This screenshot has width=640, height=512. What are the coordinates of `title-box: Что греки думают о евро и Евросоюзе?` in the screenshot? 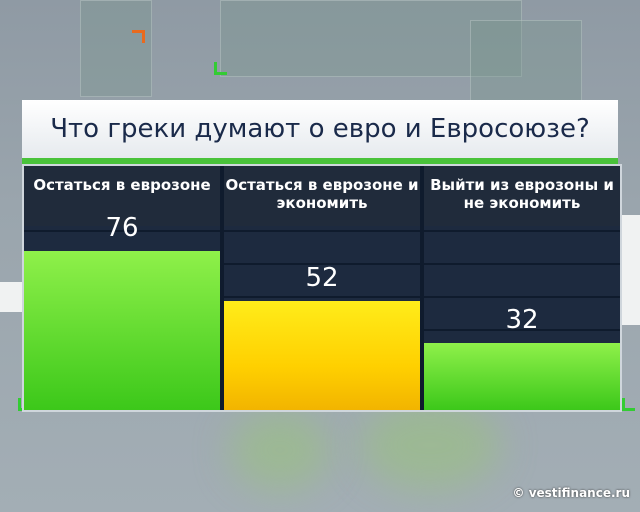 It's located at (320, 132).